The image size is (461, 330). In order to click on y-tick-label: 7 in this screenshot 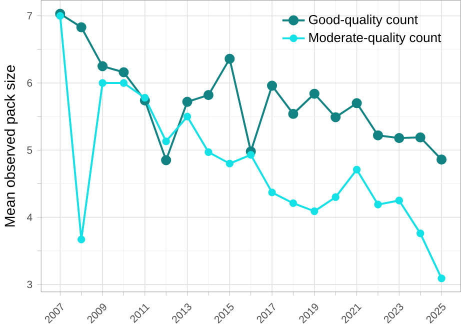, I will do `click(29, 16)`.